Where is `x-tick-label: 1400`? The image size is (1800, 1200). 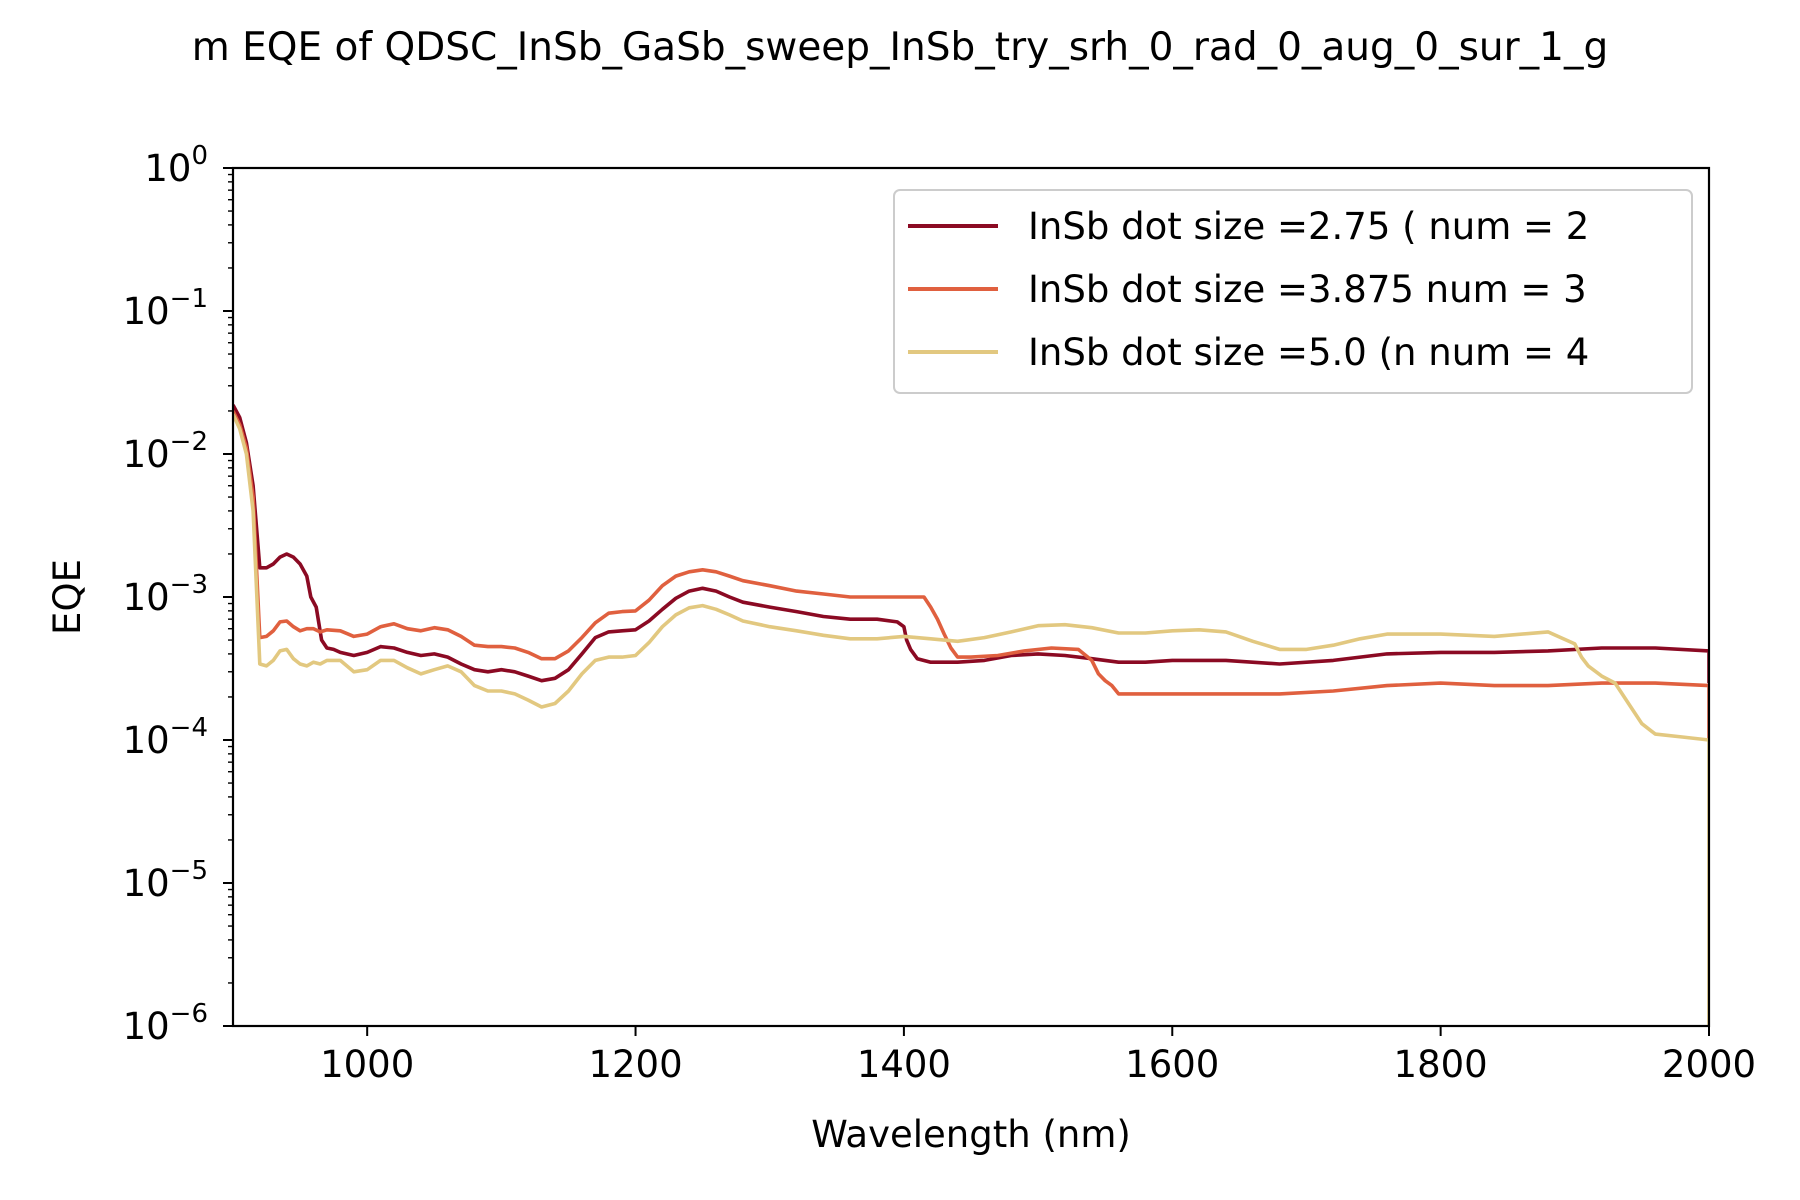
x-tick-label: 1400 is located at coordinates (904, 1064).